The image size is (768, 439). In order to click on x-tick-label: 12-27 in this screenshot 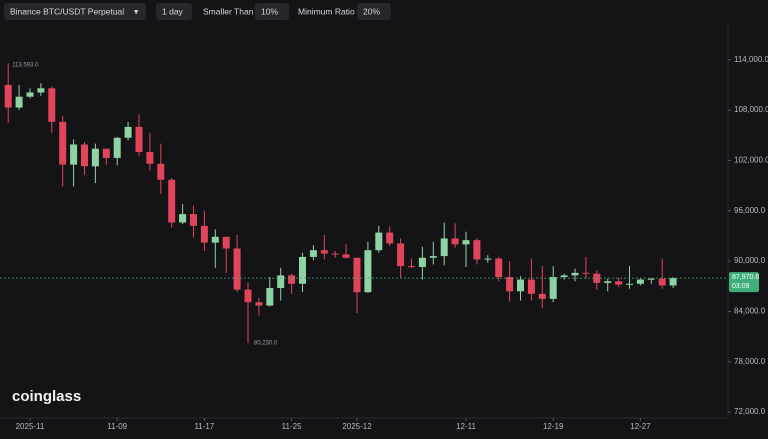, I will do `click(640, 426)`.